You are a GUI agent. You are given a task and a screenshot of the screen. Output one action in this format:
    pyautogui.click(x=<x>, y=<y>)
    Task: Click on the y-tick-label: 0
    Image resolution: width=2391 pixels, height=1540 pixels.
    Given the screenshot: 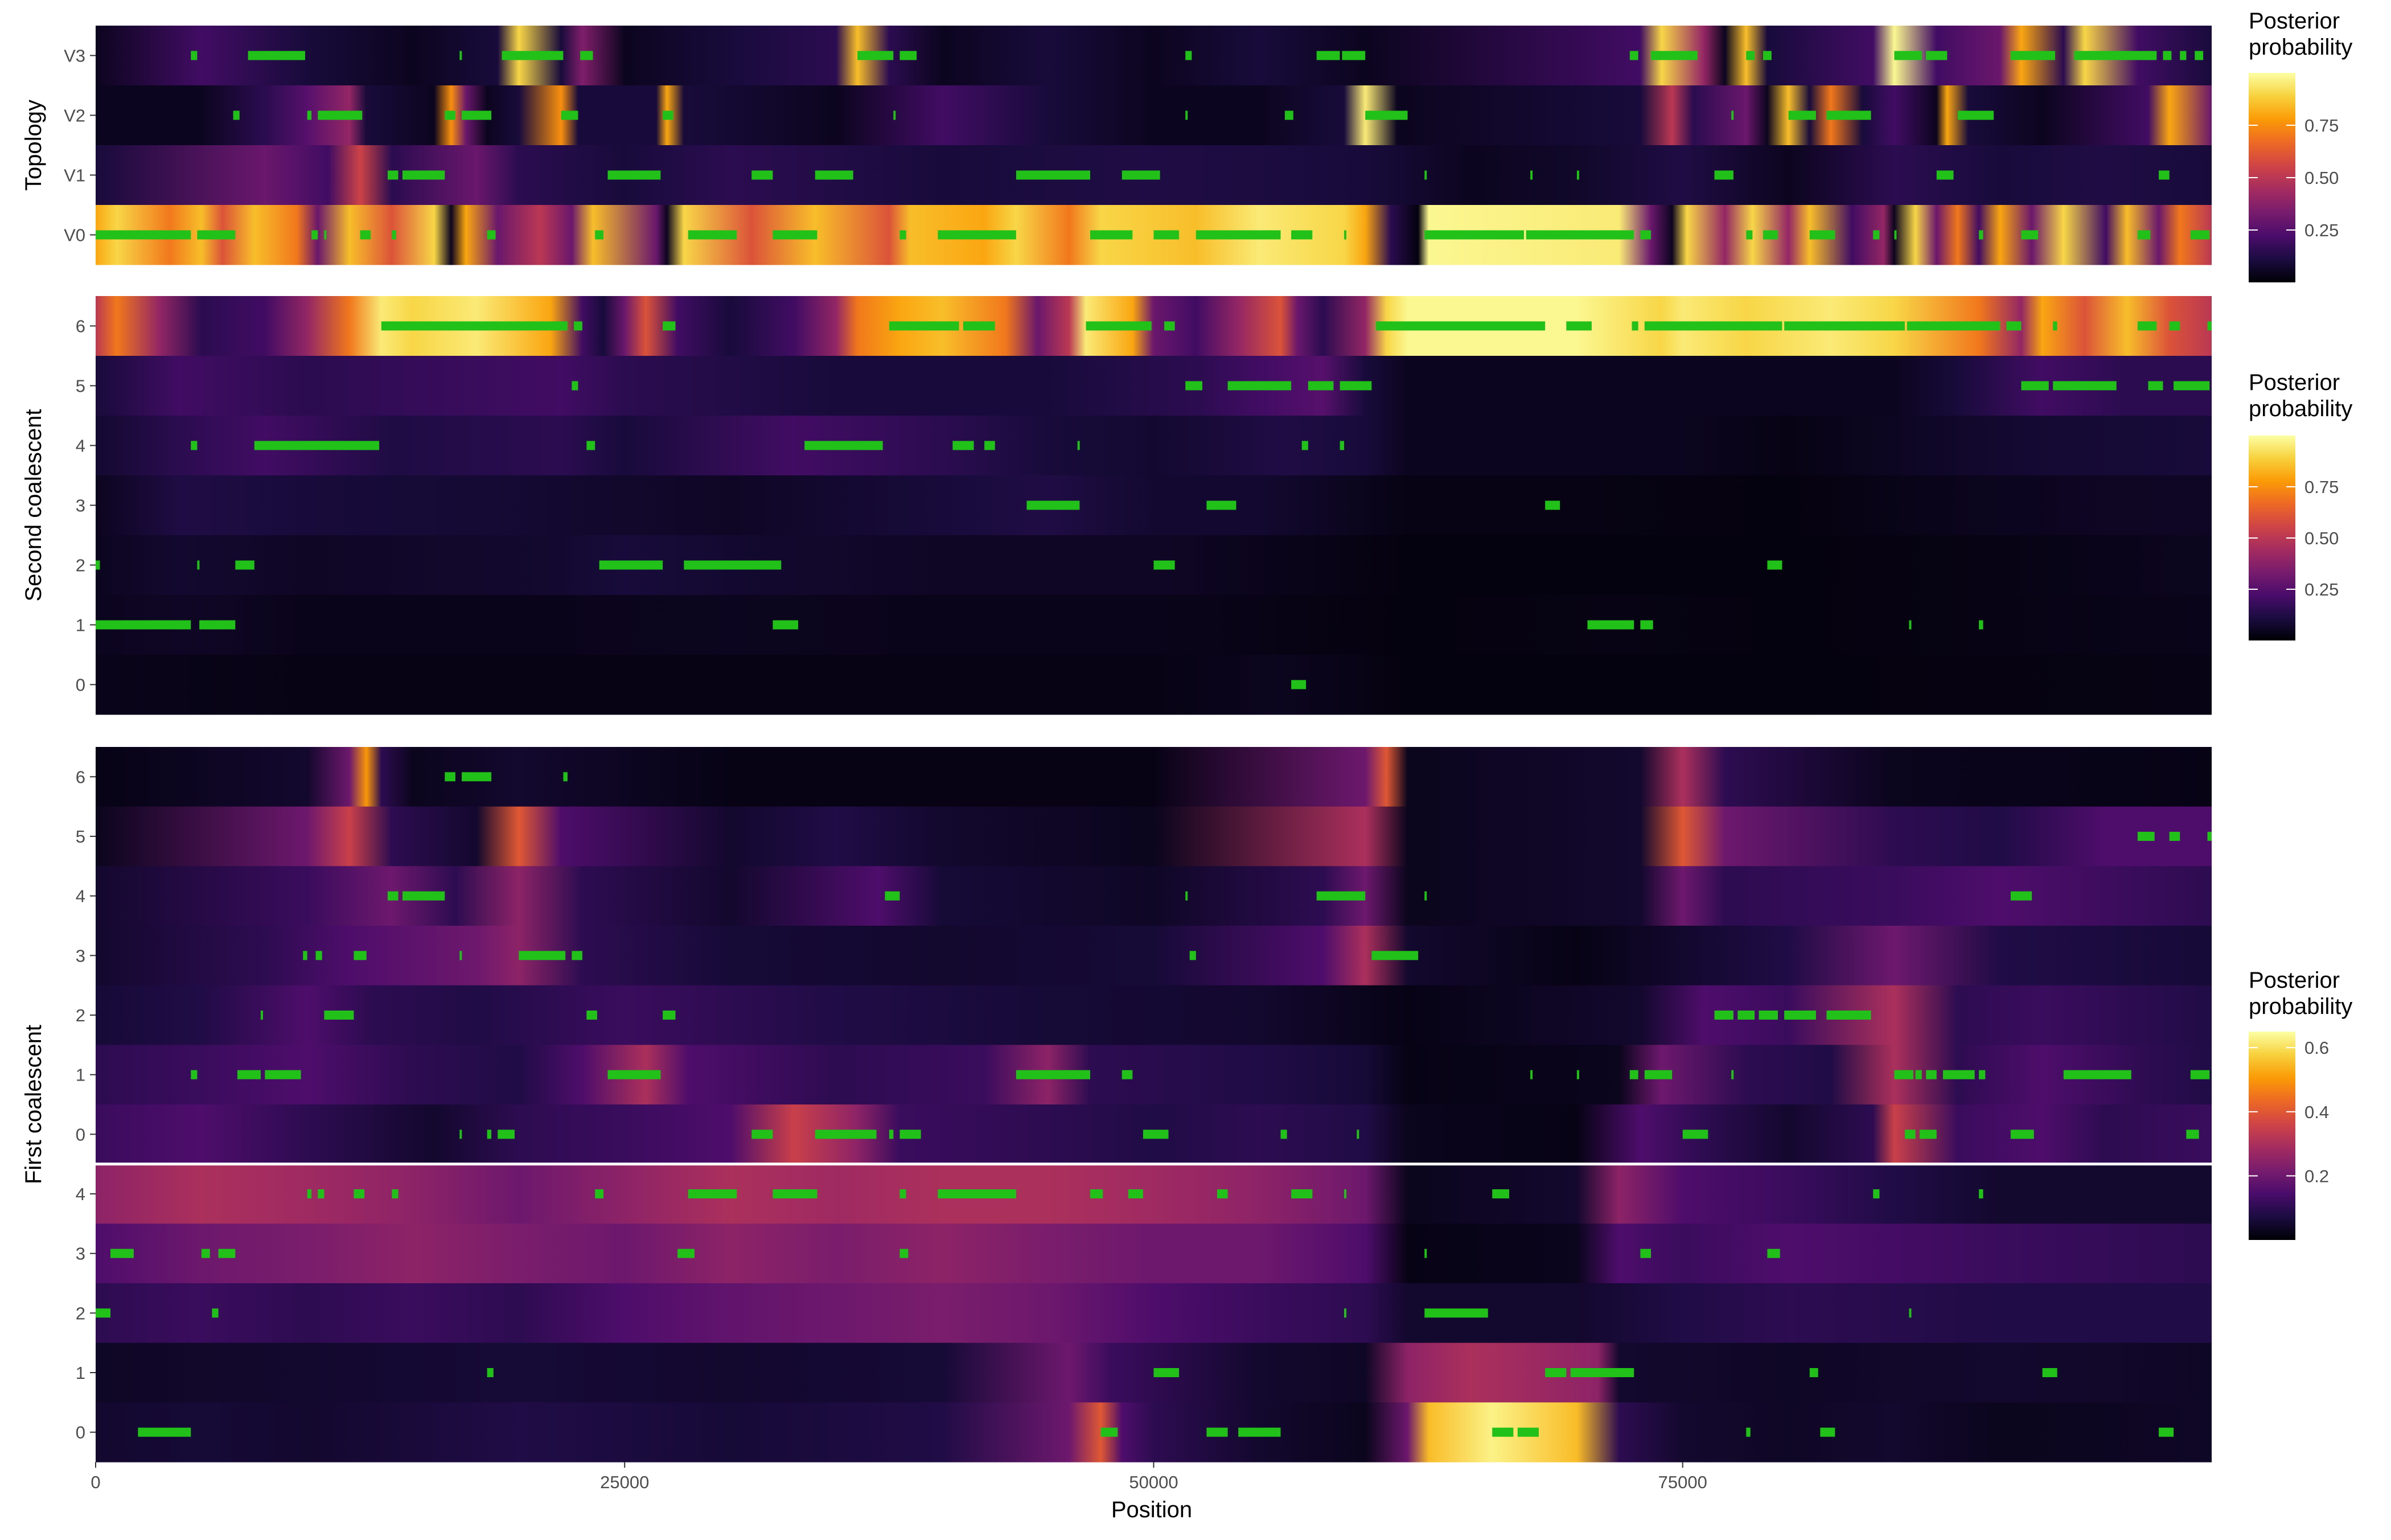 What is the action you would take?
    pyautogui.click(x=80, y=1433)
    